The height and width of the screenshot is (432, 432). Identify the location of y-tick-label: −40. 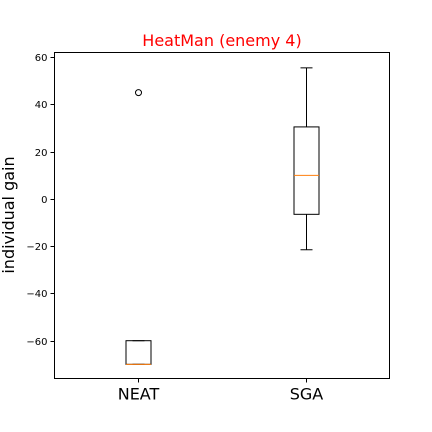
(36, 294).